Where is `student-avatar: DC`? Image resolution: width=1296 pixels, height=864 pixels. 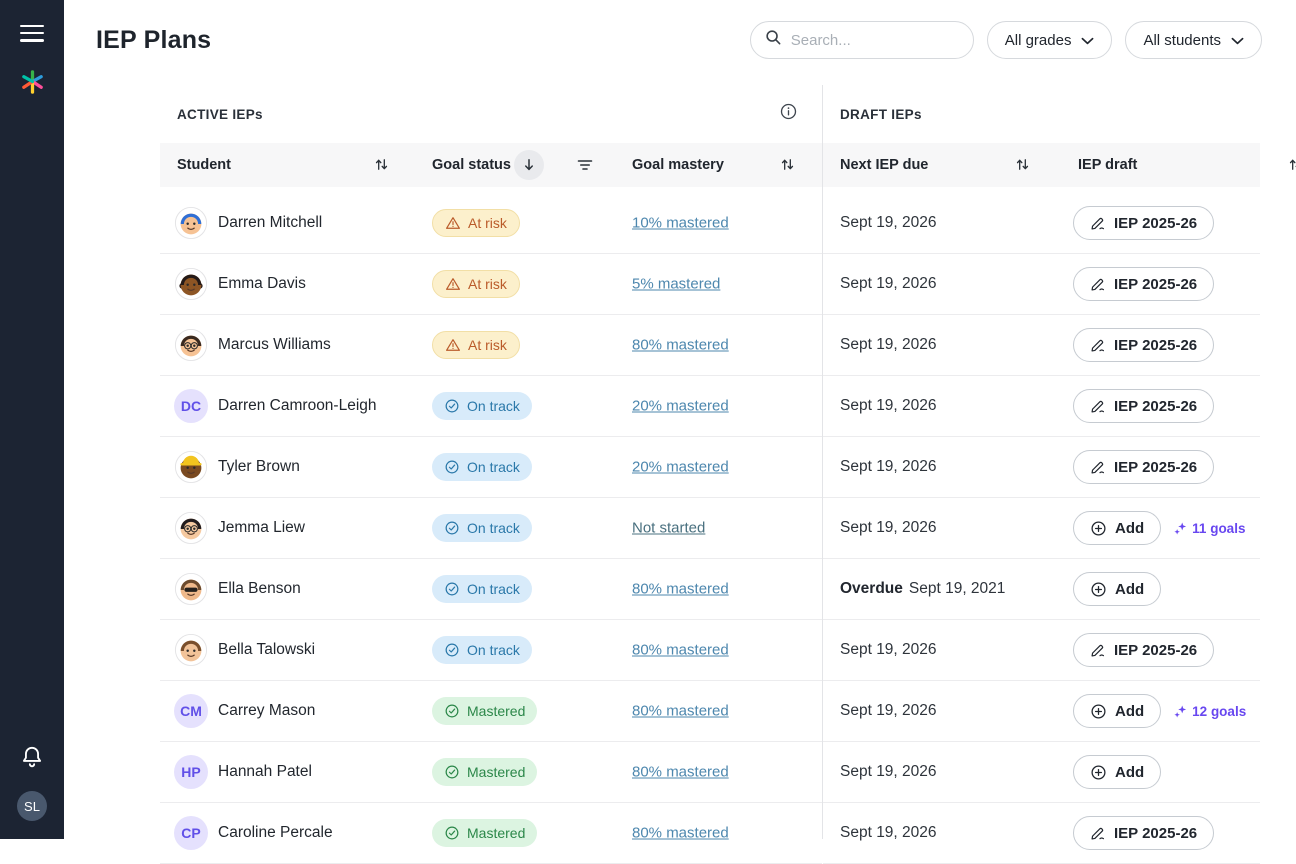
student-avatar: DC is located at coordinates (191, 406).